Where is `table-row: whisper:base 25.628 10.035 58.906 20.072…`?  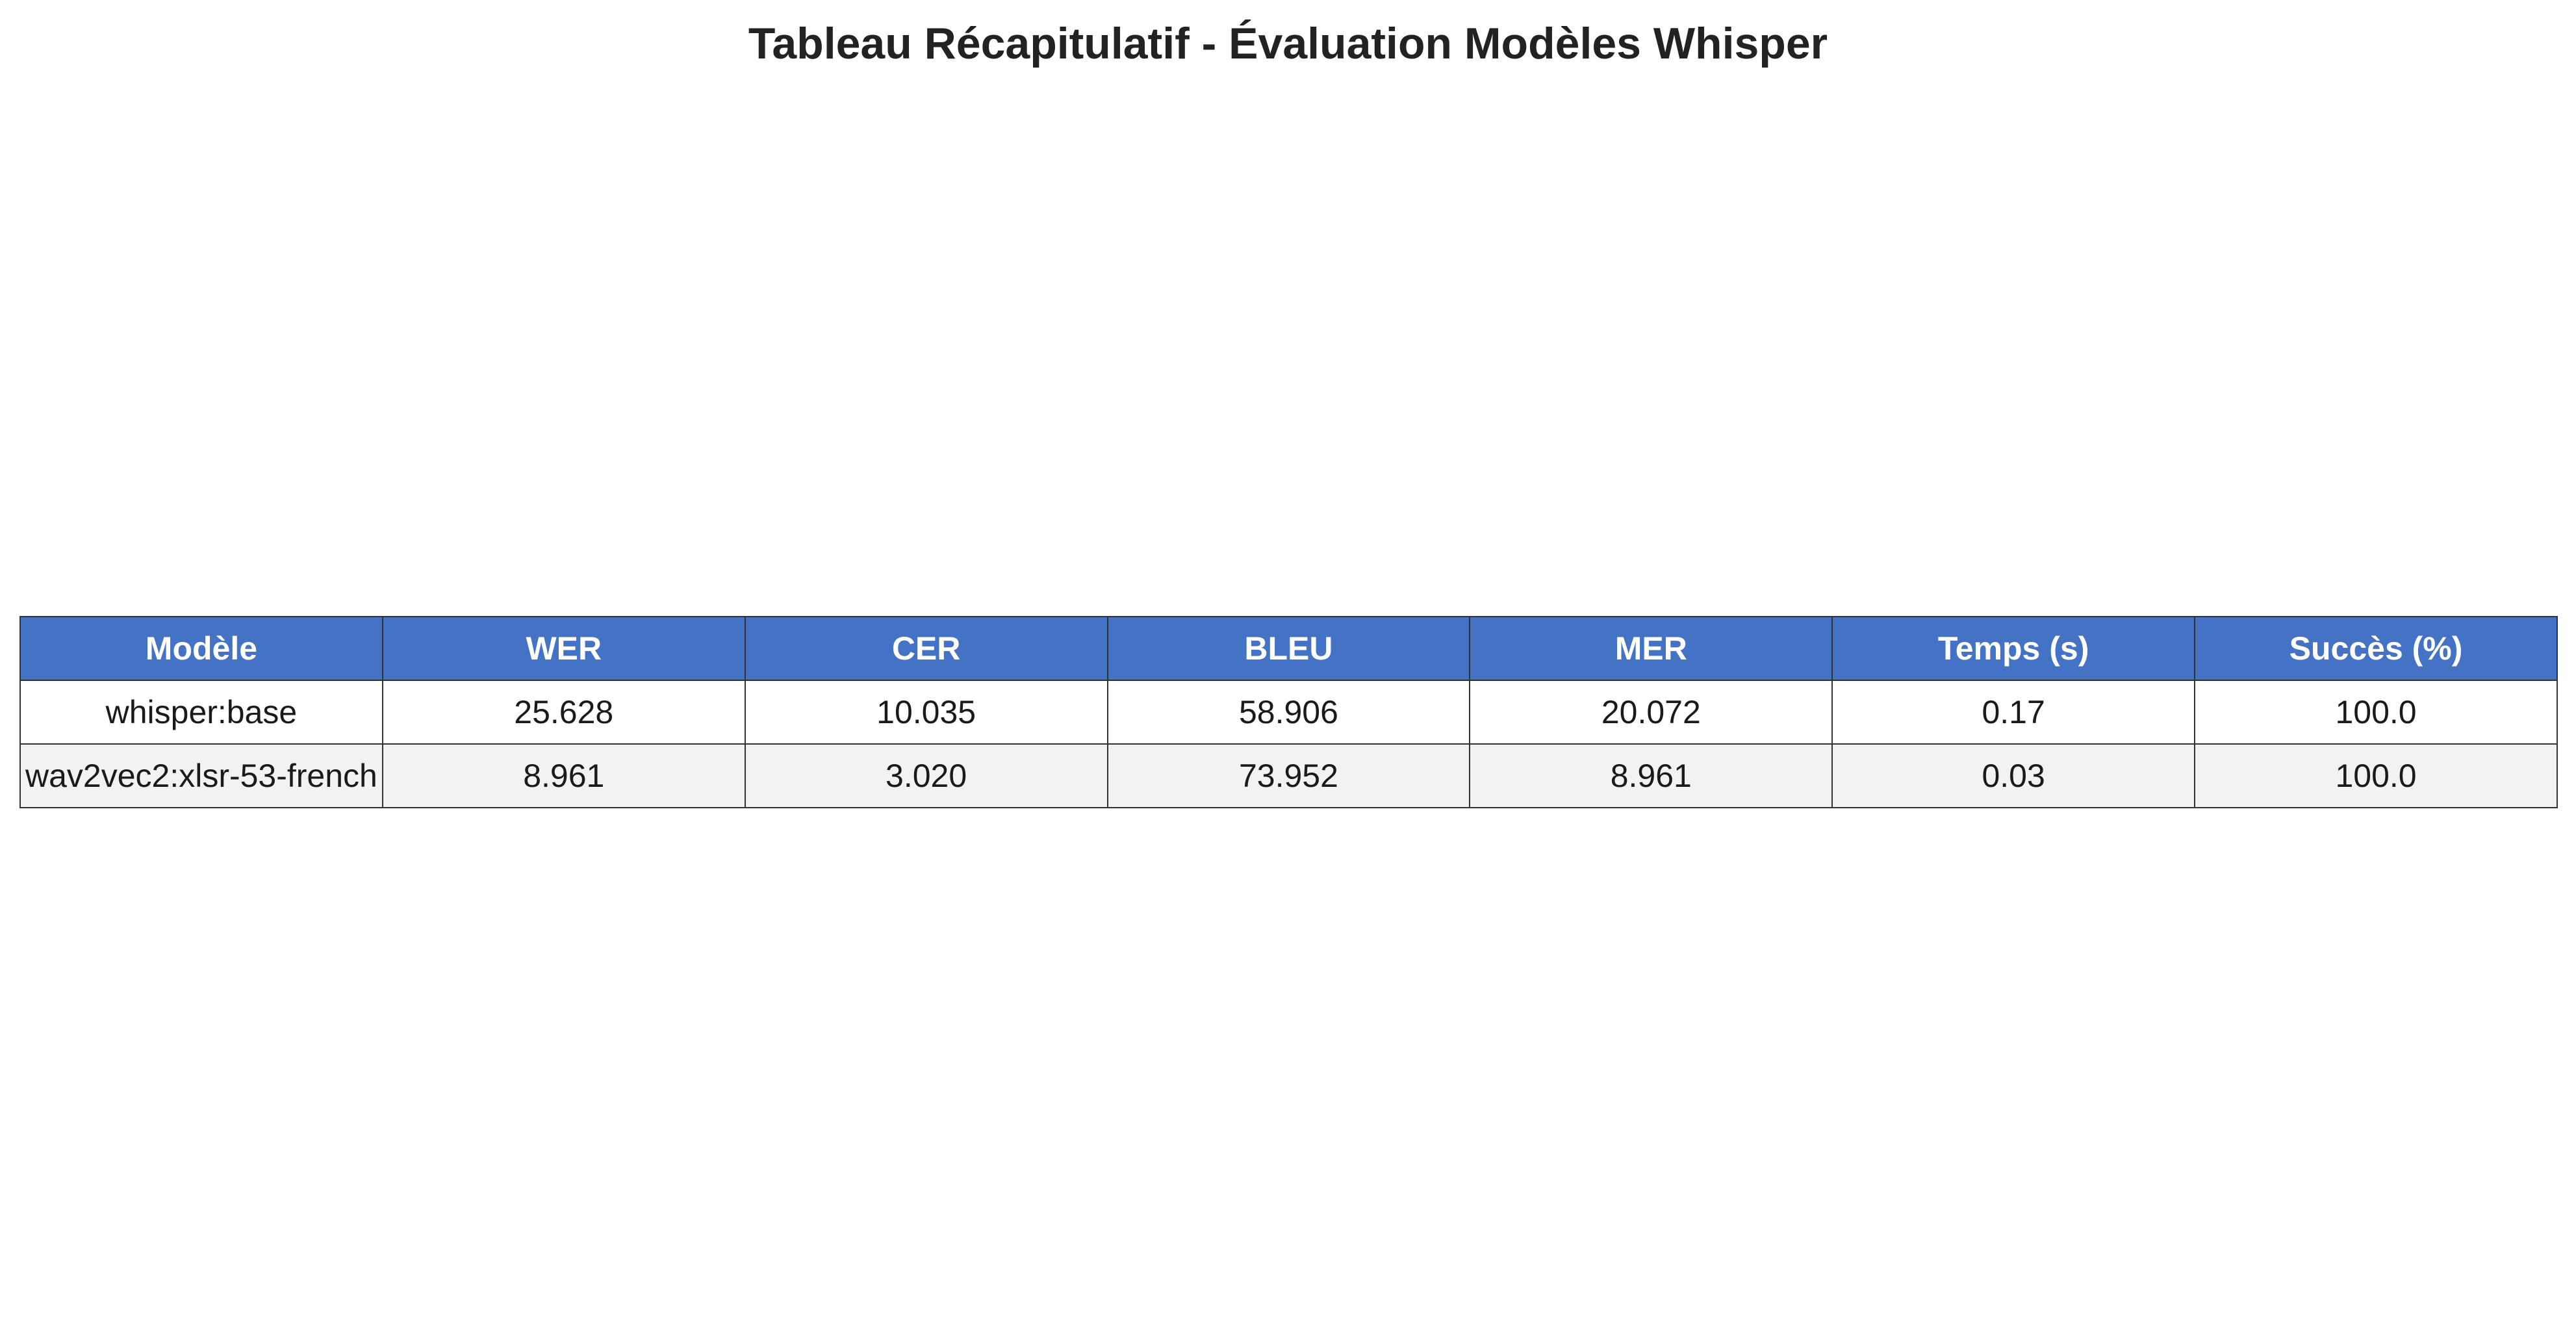
table-row: whisper:base 25.628 10.035 58.906 20.072… is located at coordinates (1288, 712).